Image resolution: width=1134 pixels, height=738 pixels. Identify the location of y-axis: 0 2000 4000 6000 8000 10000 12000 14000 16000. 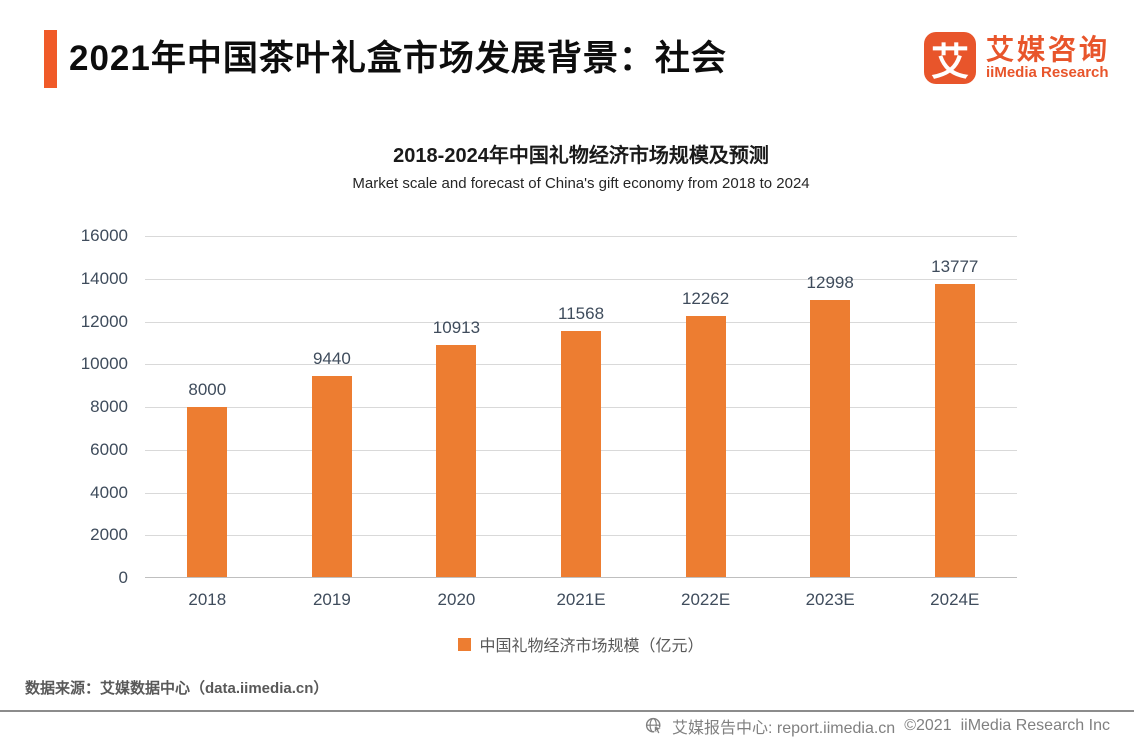
(64, 406).